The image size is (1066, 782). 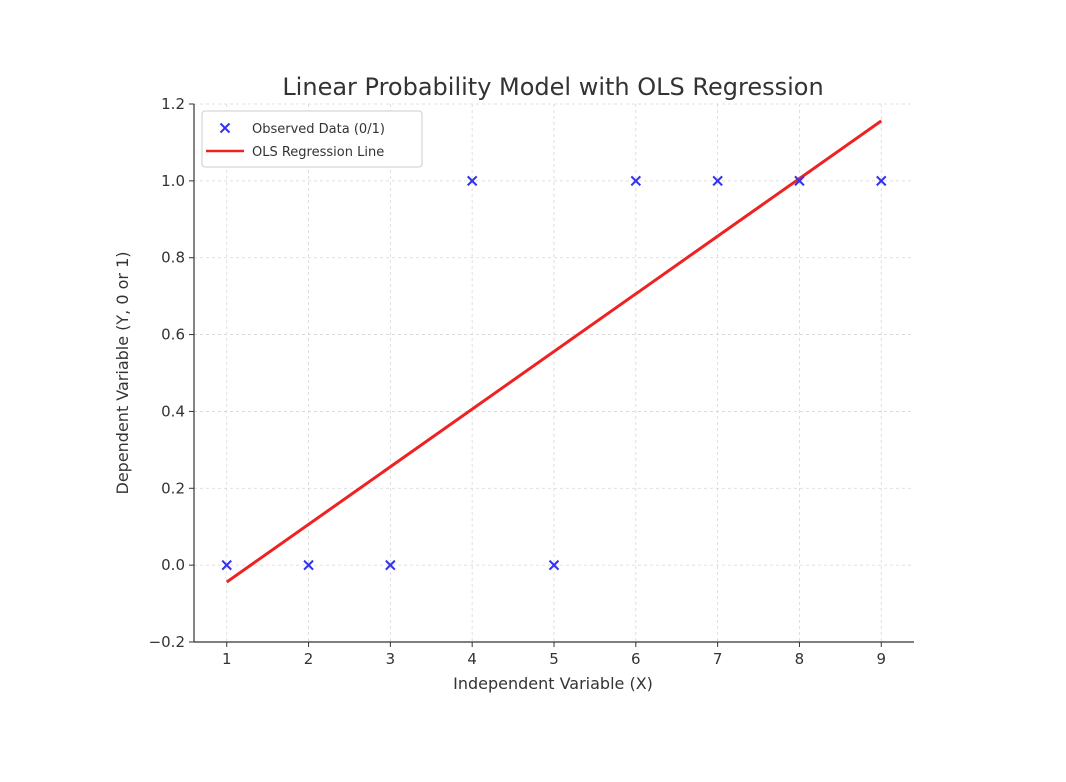 What do you see at coordinates (718, 659) in the screenshot?
I see `x-tick-label-7: 7` at bounding box center [718, 659].